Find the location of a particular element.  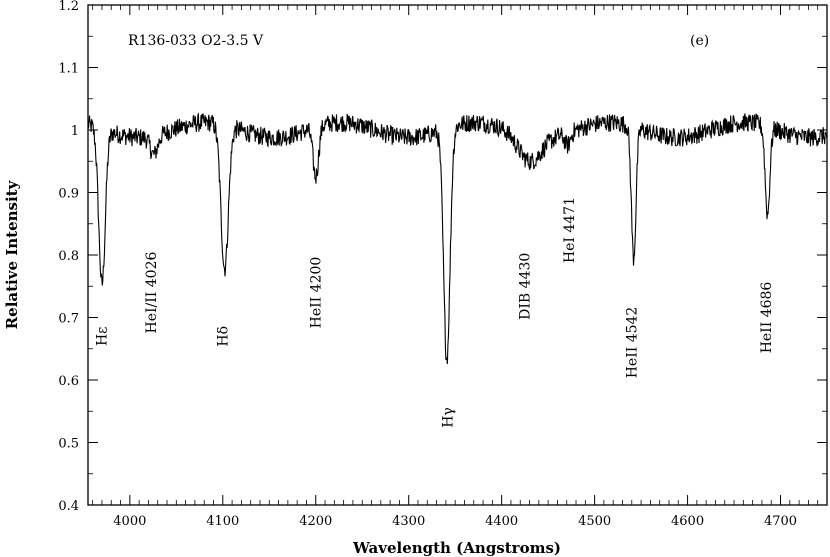

line-id-label: HeII 4200 is located at coordinates (316, 293).